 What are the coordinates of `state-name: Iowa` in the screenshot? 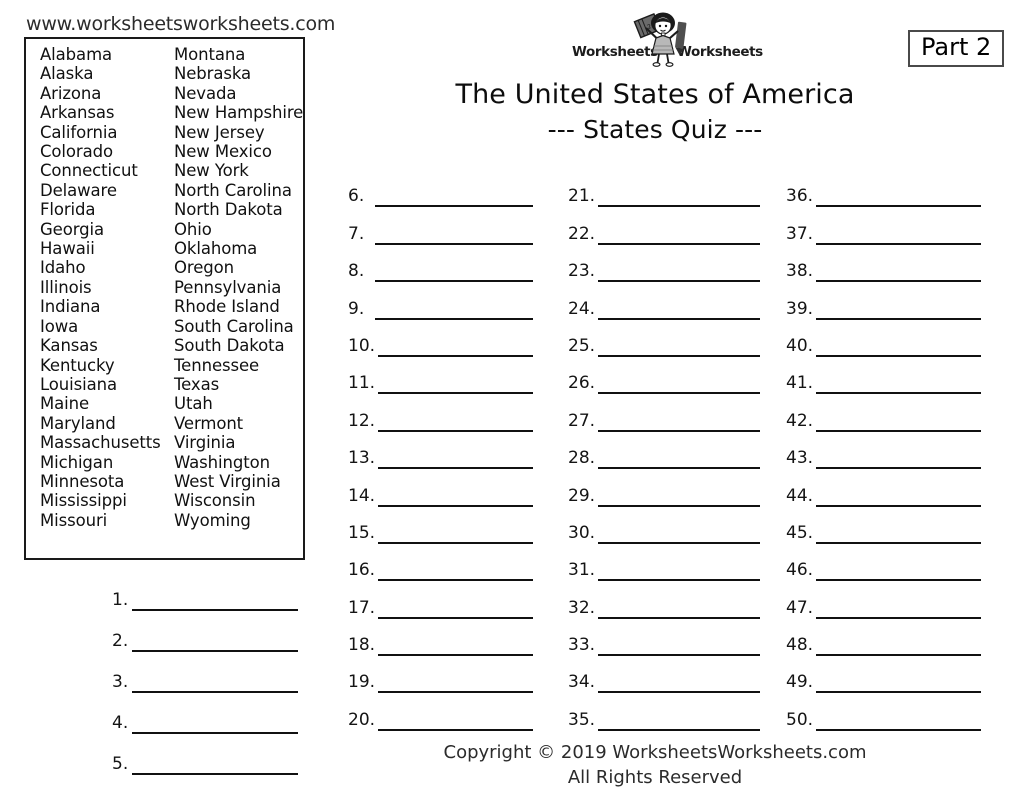 It's located at (59, 326).